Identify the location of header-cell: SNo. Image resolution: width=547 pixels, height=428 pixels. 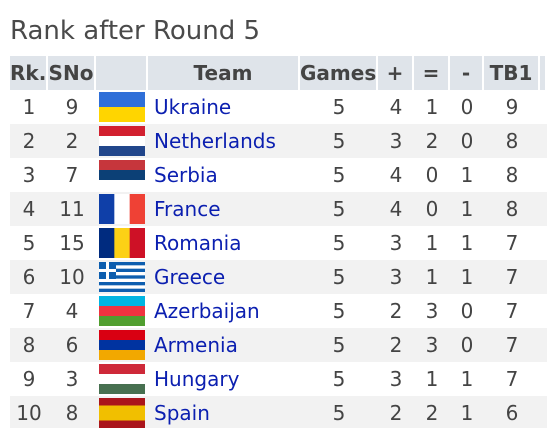
(72, 73).